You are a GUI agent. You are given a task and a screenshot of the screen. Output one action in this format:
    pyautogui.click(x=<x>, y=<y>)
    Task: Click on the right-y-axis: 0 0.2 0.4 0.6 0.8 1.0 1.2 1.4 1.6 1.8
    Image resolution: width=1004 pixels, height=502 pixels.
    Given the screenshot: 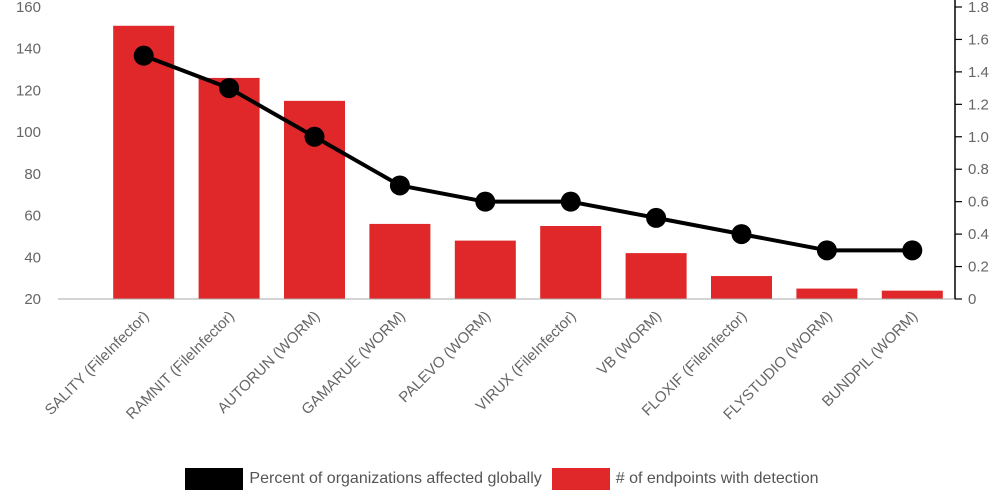 What is the action you would take?
    pyautogui.click(x=972, y=154)
    